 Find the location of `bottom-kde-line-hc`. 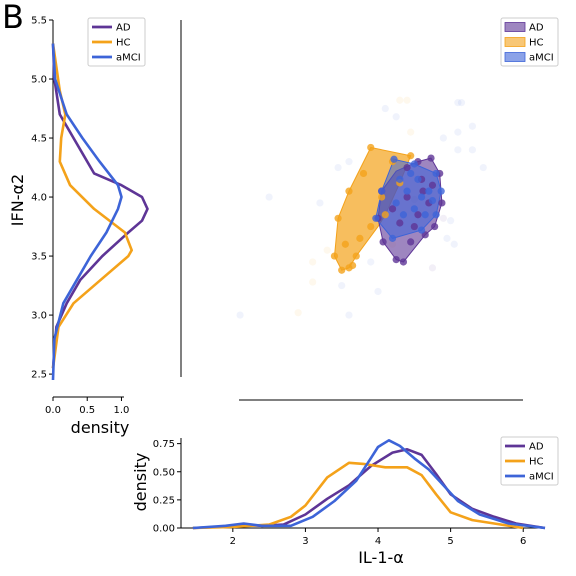

bottom-kde-line-hc is located at coordinates (358, 495).